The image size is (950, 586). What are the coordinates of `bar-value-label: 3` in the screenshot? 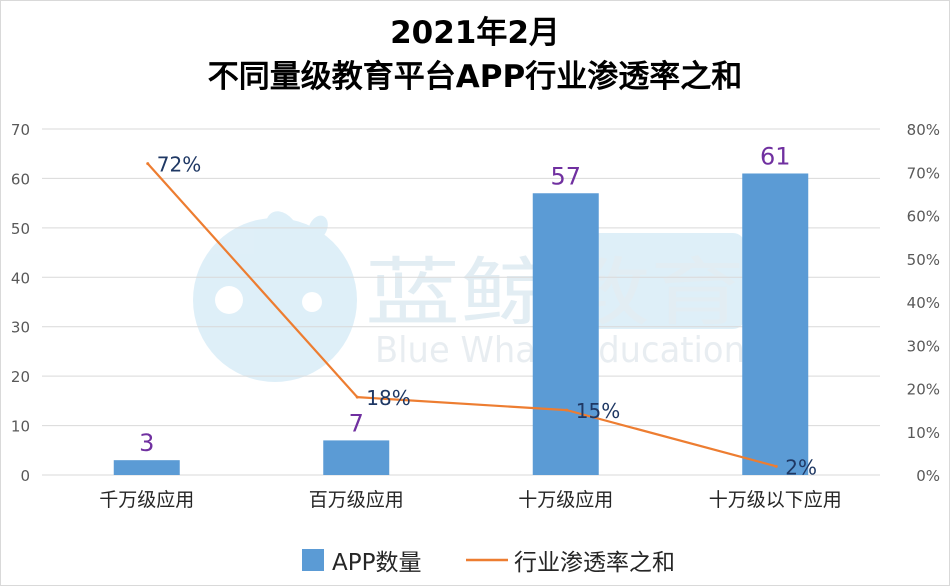 It's located at (146, 443).